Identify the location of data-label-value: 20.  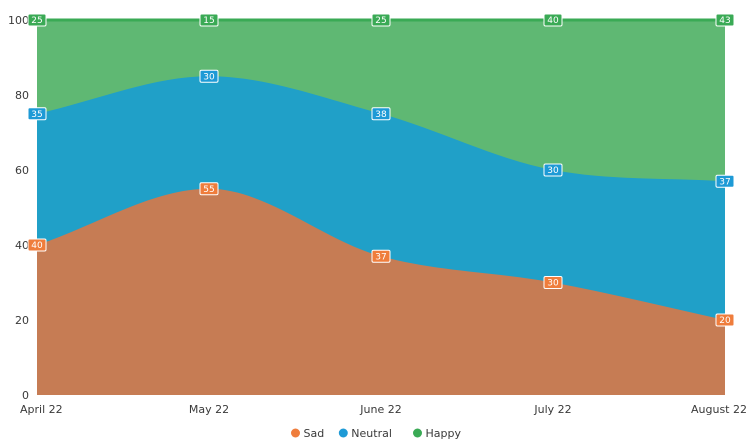
(725, 321).